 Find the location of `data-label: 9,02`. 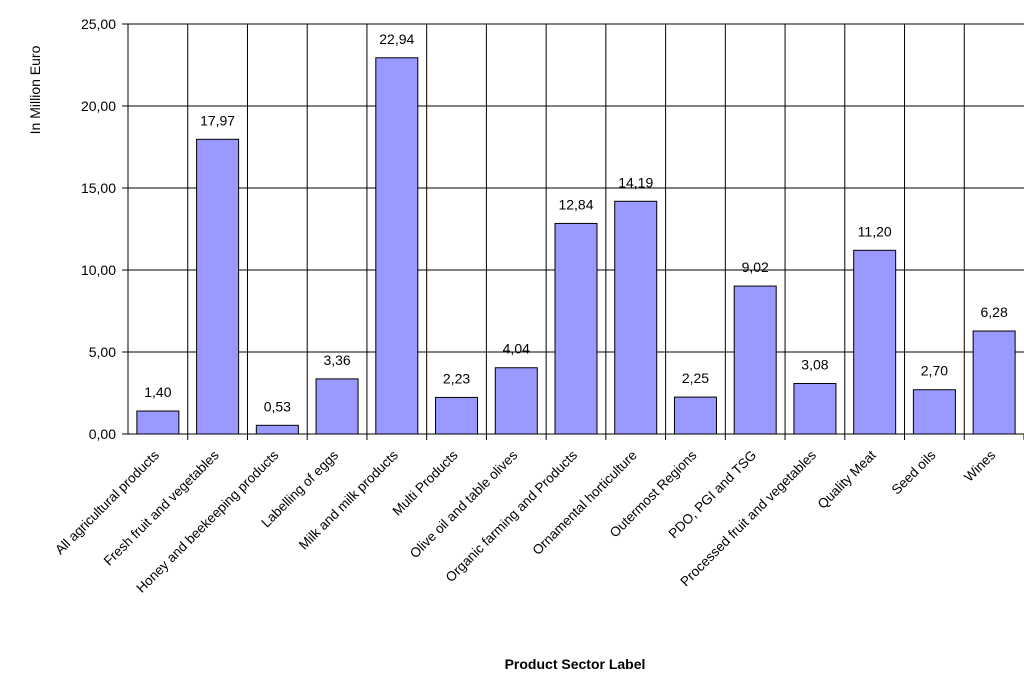

data-label: 9,02 is located at coordinates (755, 267).